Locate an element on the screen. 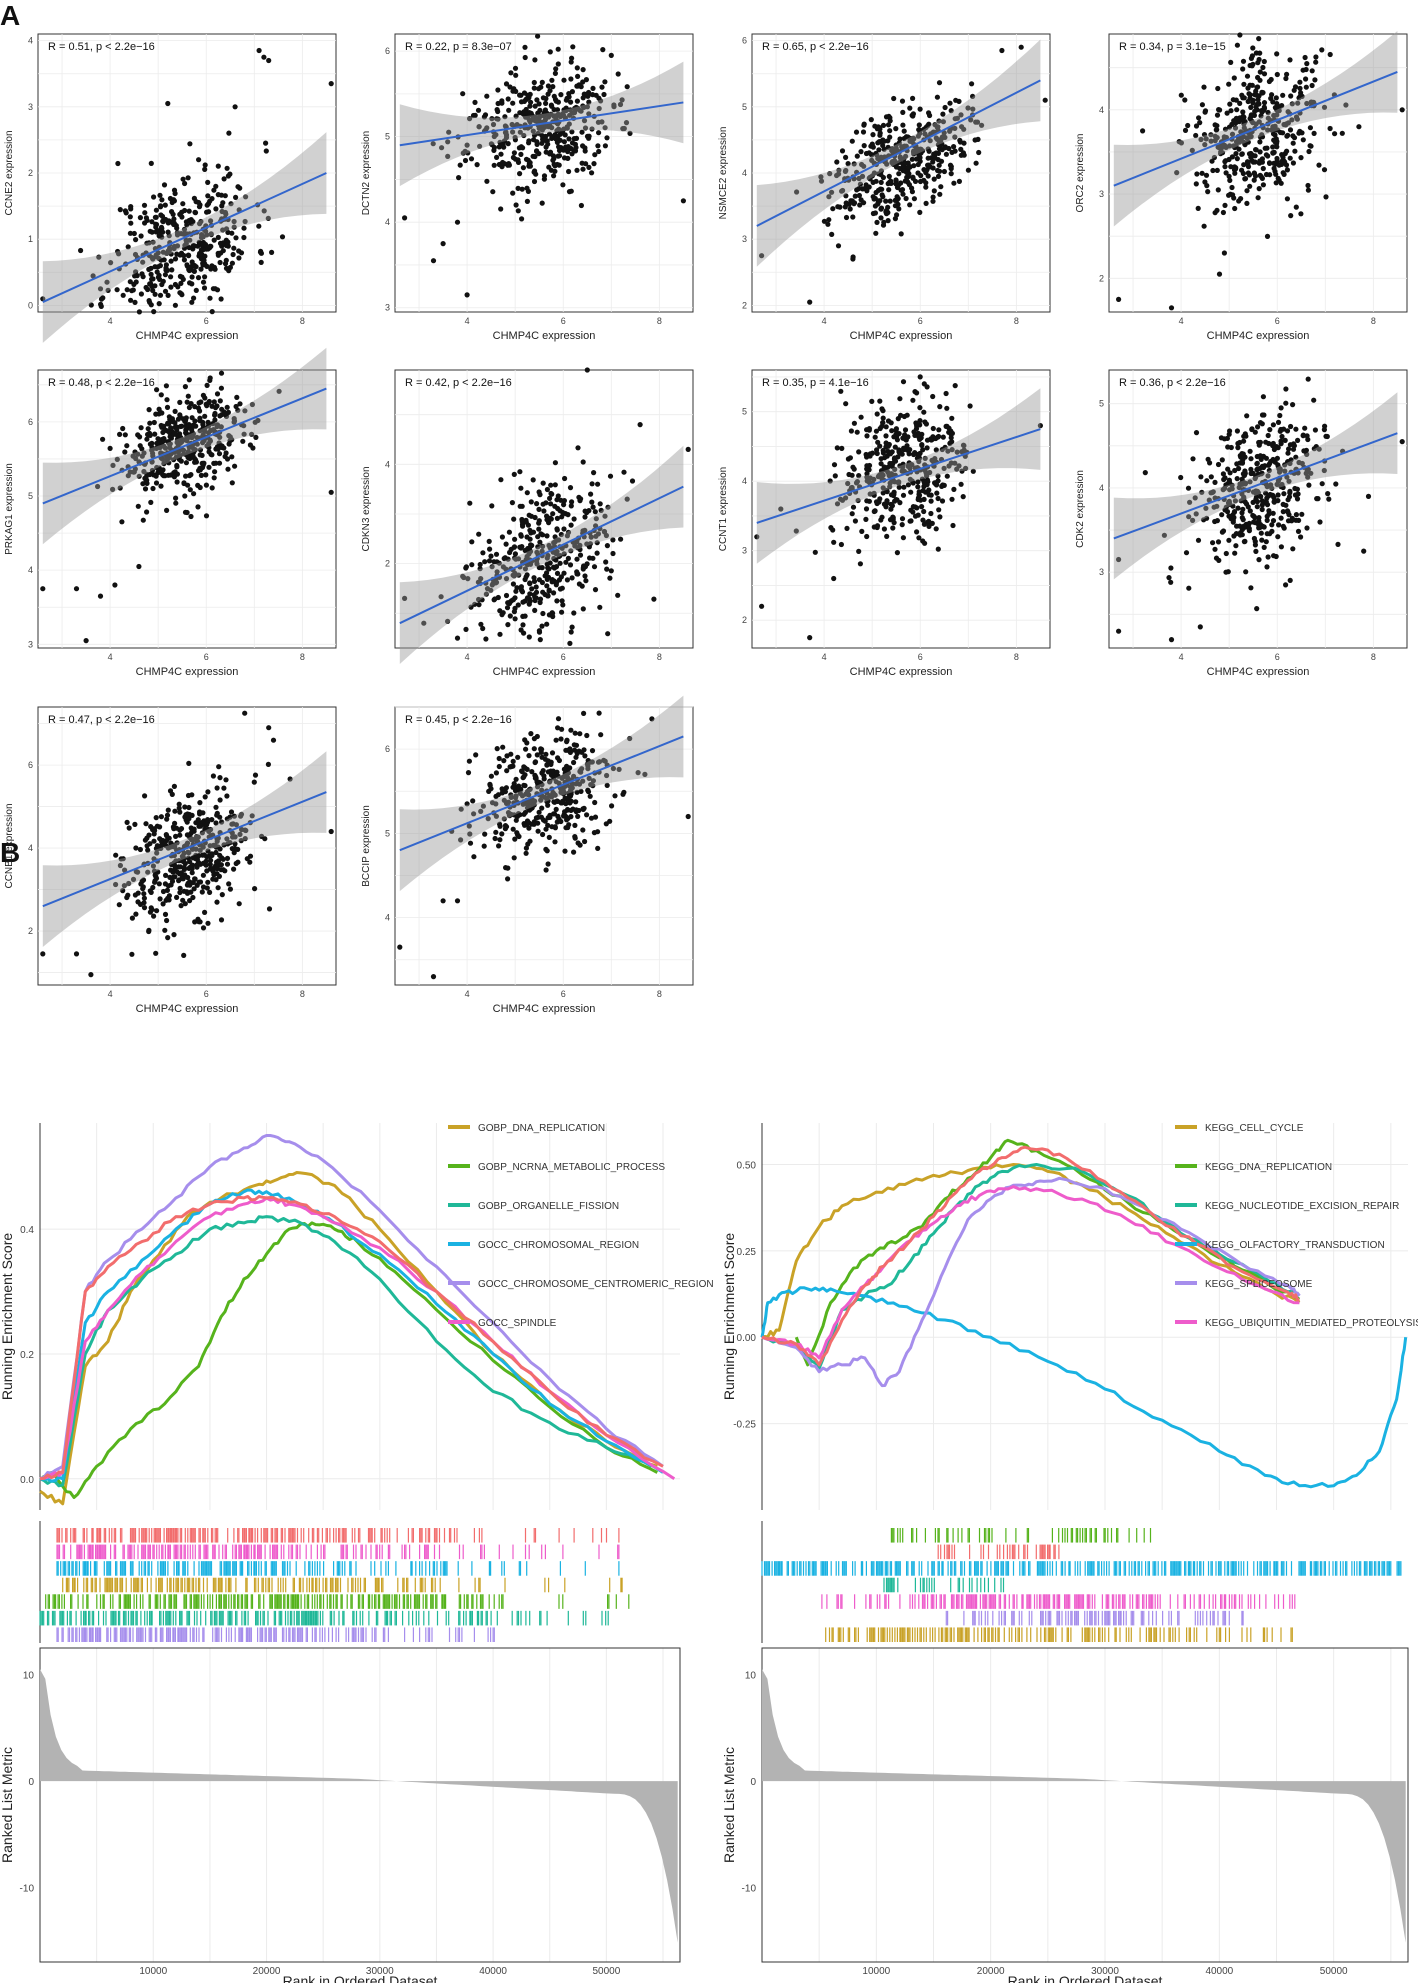 The image size is (1418, 1983). y-tick-label: 2 is located at coordinates (1101, 278).